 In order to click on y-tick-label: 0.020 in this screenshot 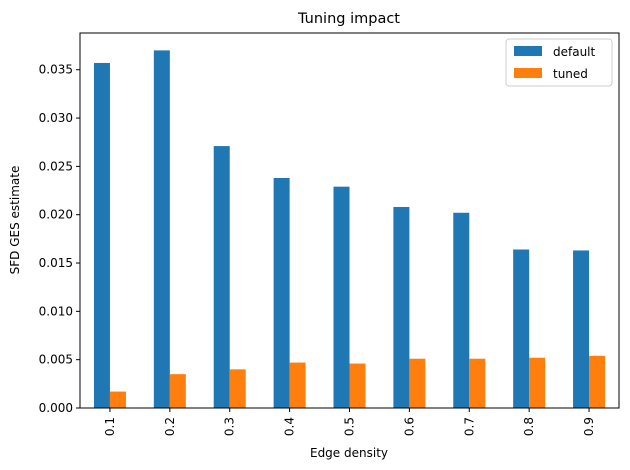, I will do `click(56, 215)`.